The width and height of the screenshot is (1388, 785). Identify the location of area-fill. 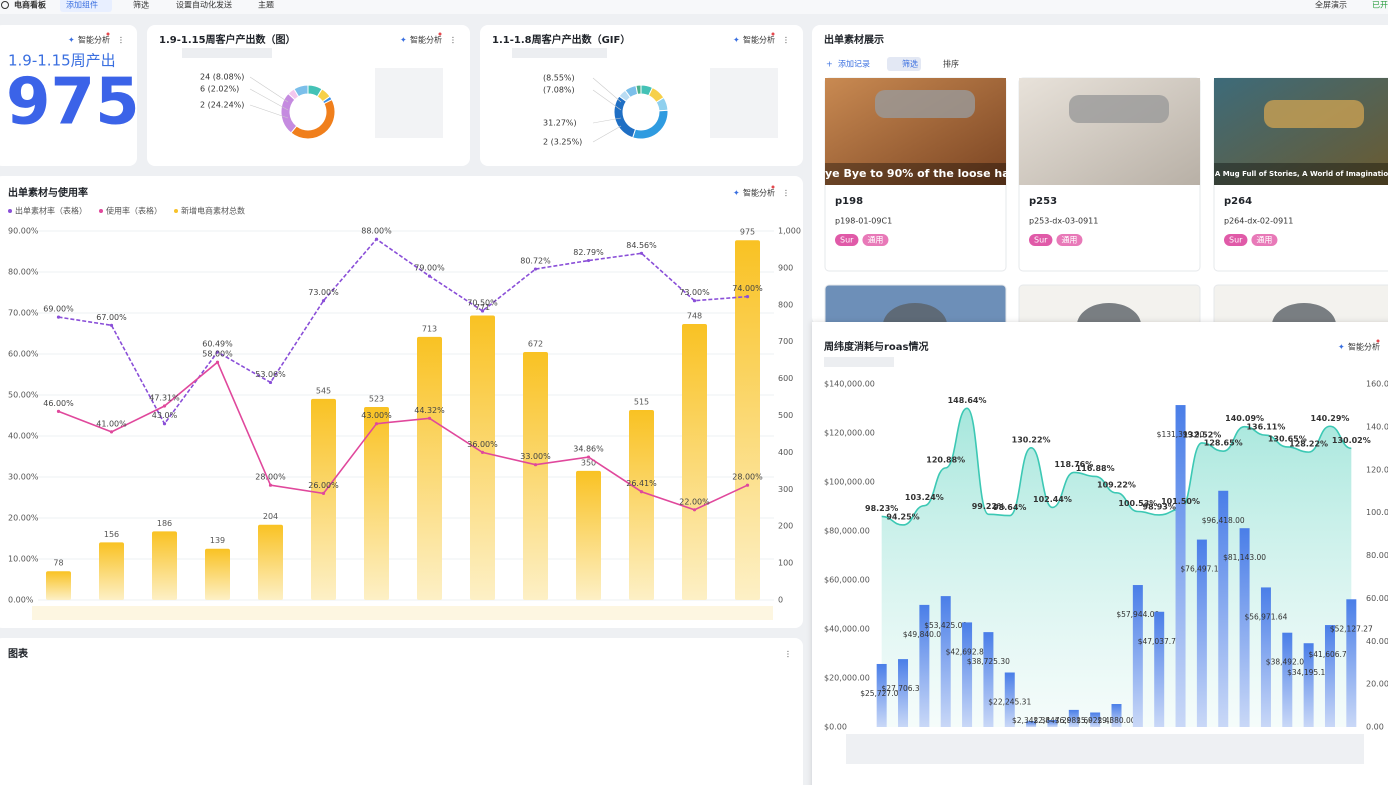
(1116, 567).